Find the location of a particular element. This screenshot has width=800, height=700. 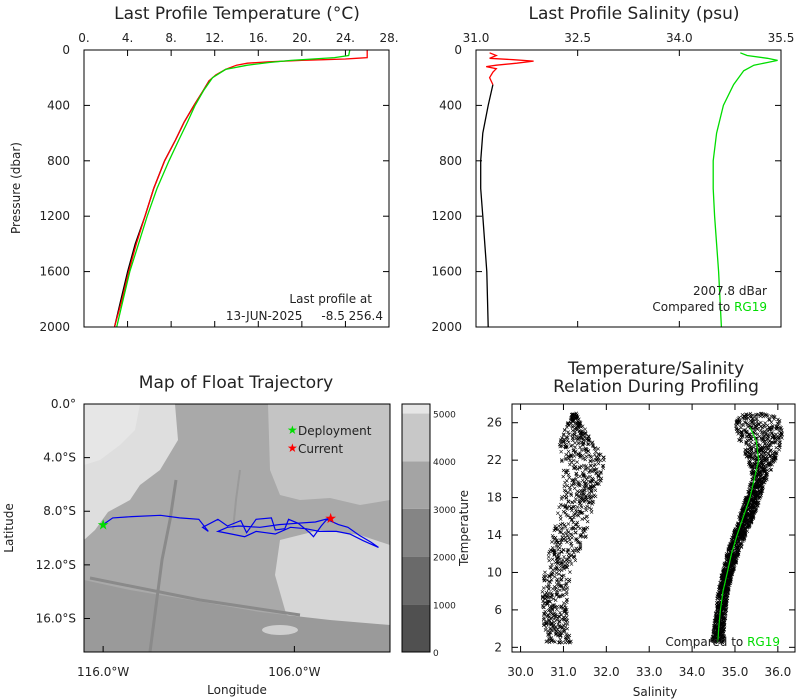

trajectory-title: Map of Float Trajectory is located at coordinates (236, 383).